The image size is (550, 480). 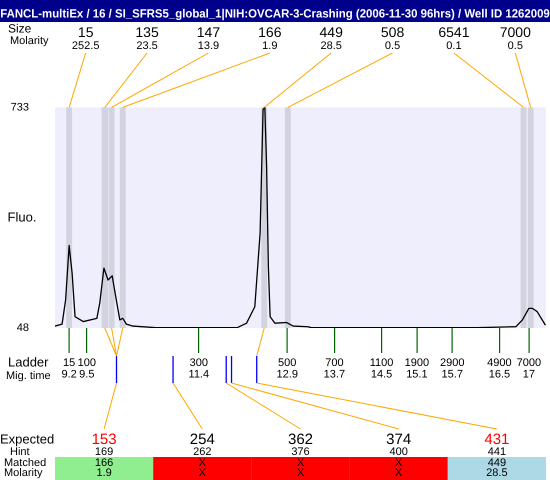 I want to click on x-tick-label: 15.7, so click(x=452, y=374).